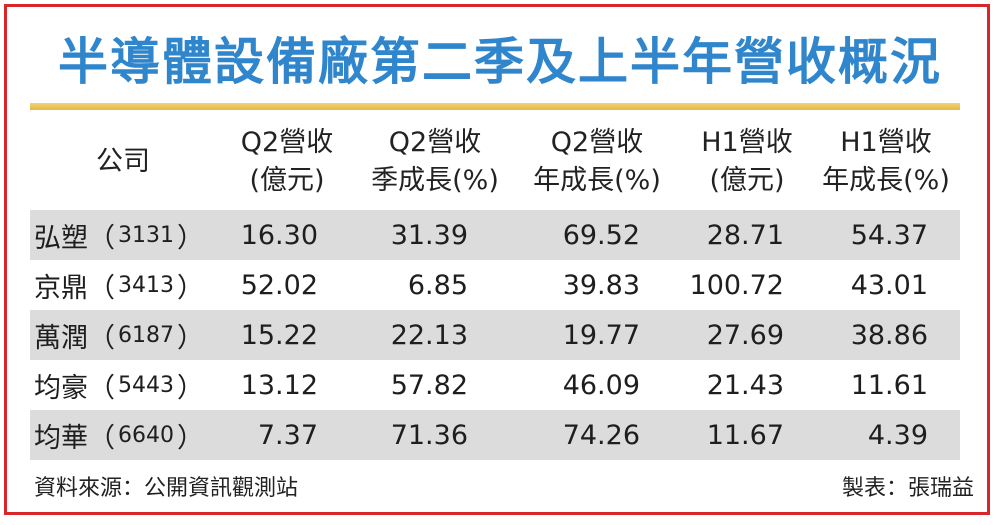 The width and height of the screenshot is (1000, 525). What do you see at coordinates (745, 435) in the screenshot?
I see `h1-revenue-cell: 11.67` at bounding box center [745, 435].